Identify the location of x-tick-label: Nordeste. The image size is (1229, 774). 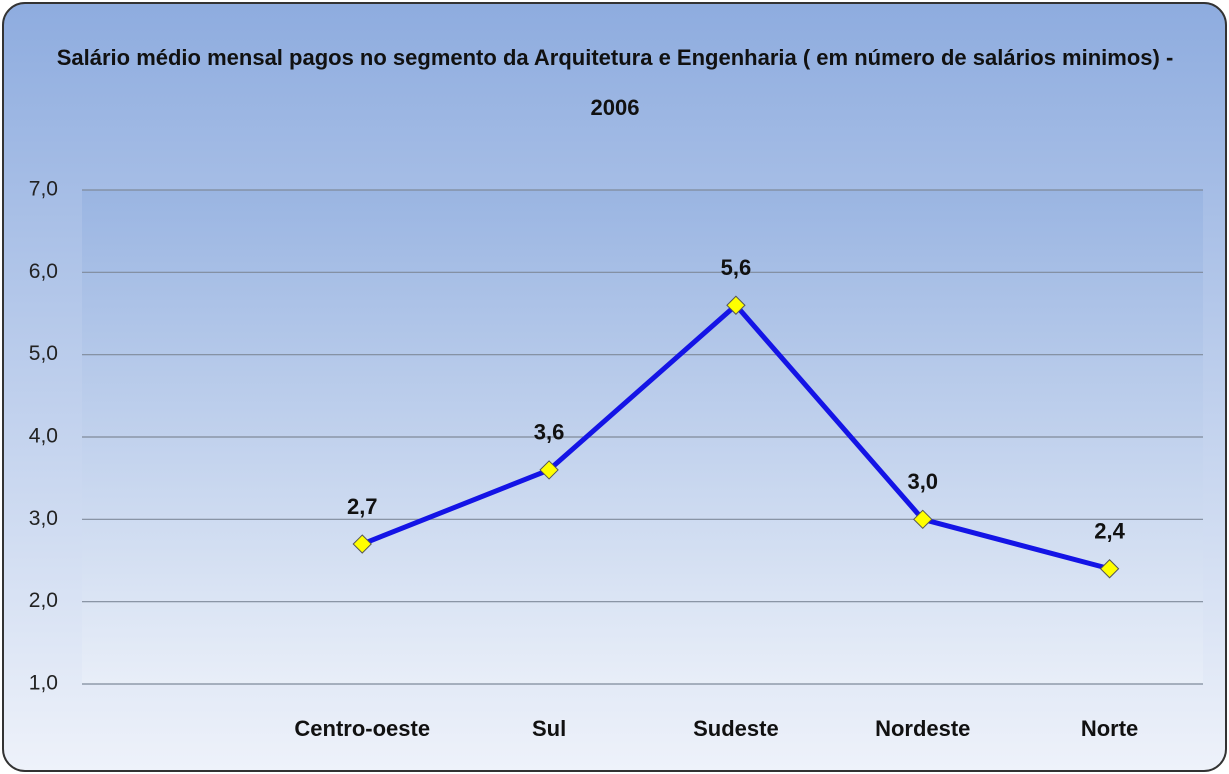
(922, 728).